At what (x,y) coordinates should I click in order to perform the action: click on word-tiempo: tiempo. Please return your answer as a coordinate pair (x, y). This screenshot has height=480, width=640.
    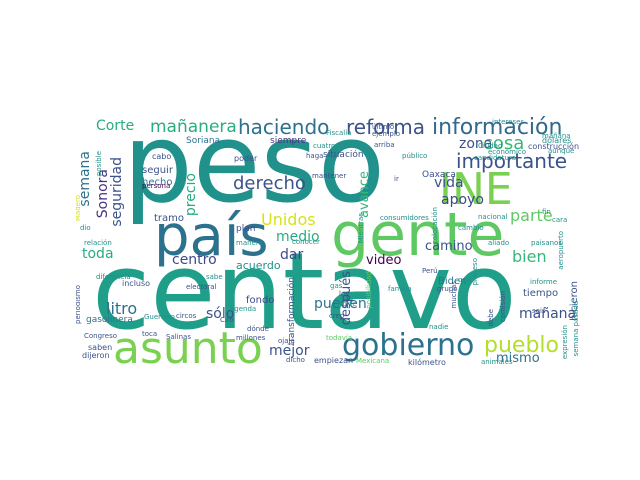
    Looking at the image, I should click on (541, 293).